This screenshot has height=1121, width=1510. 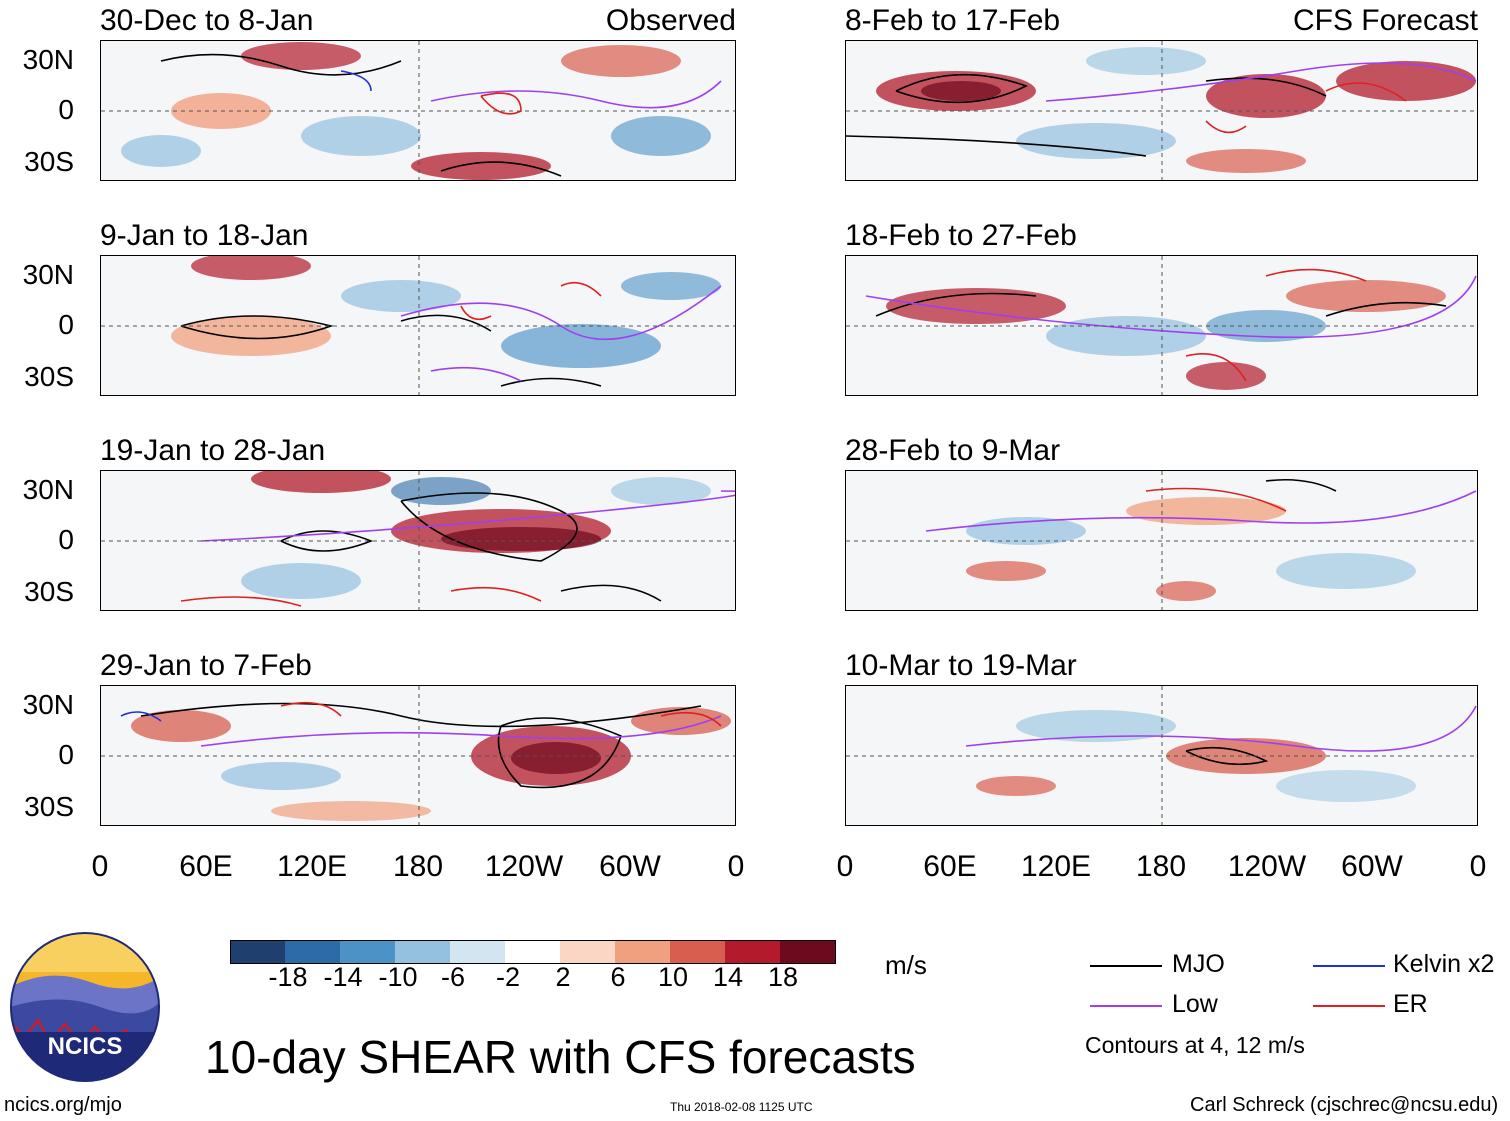 What do you see at coordinates (1410, 1004) in the screenshot?
I see `legend-label-er: ER` at bounding box center [1410, 1004].